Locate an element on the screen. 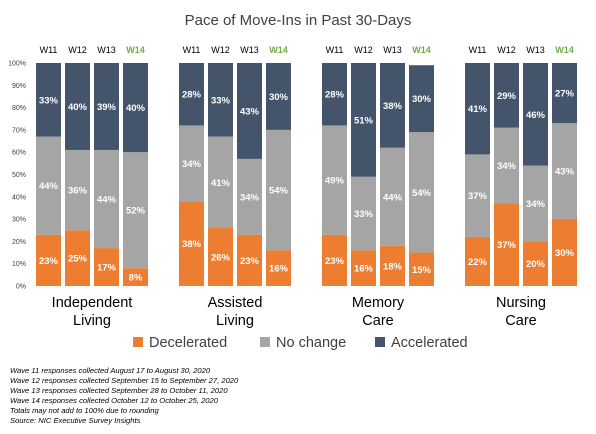 The width and height of the screenshot is (596, 434). data-label: 51% is located at coordinates (364, 120).